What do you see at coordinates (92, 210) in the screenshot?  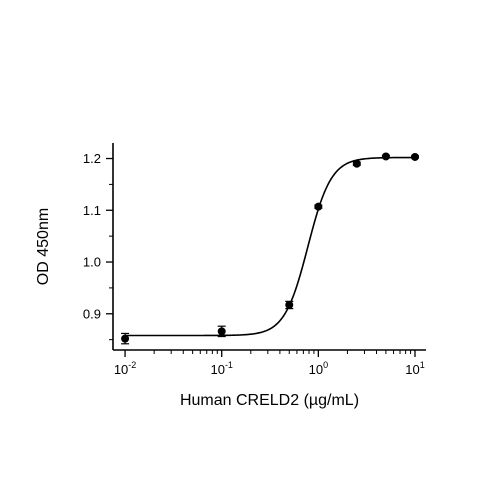 I see `y-tick-label: 1.1` at bounding box center [92, 210].